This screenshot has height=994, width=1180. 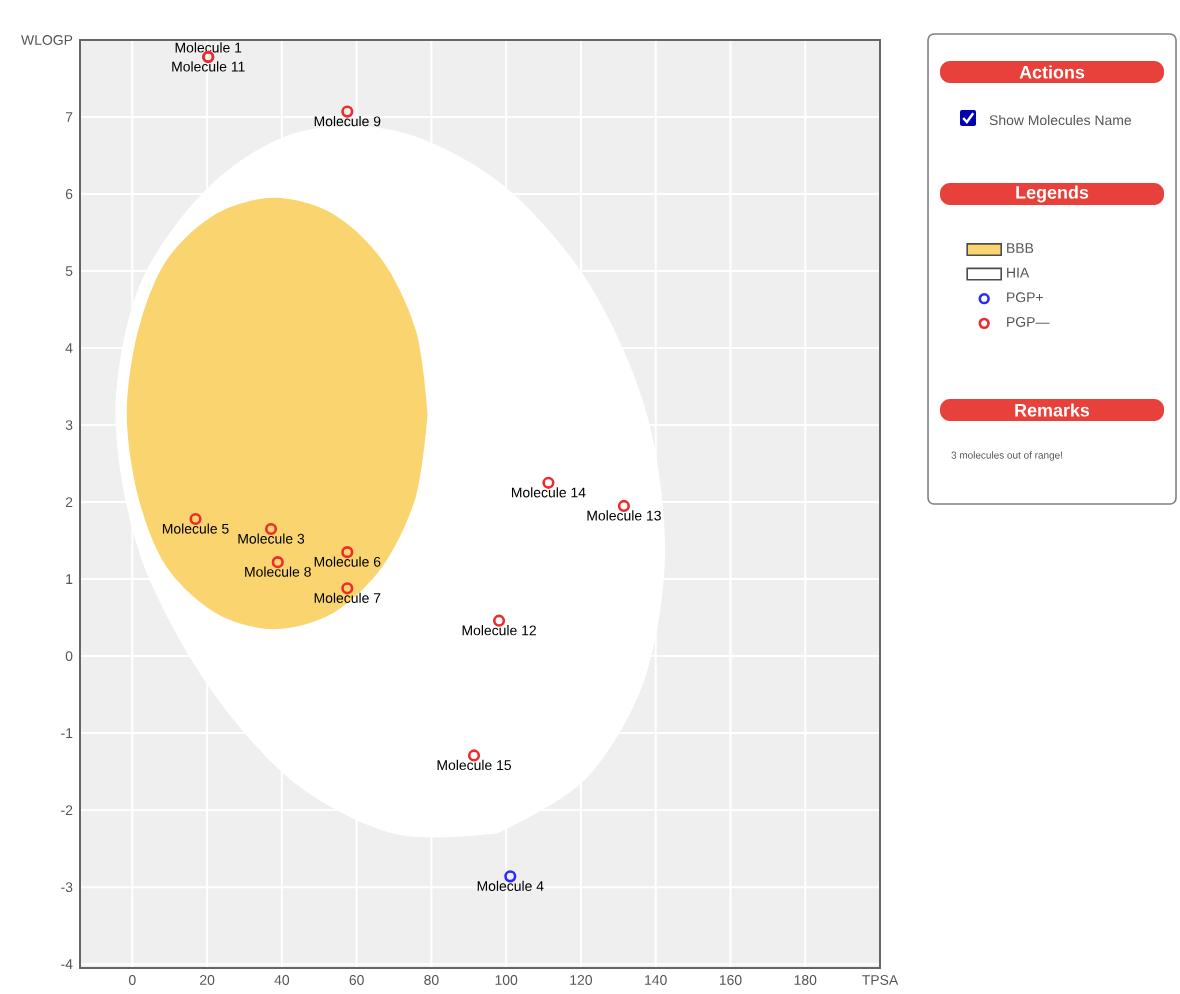 What do you see at coordinates (1052, 410) in the screenshot?
I see `text: Remarks` at bounding box center [1052, 410].